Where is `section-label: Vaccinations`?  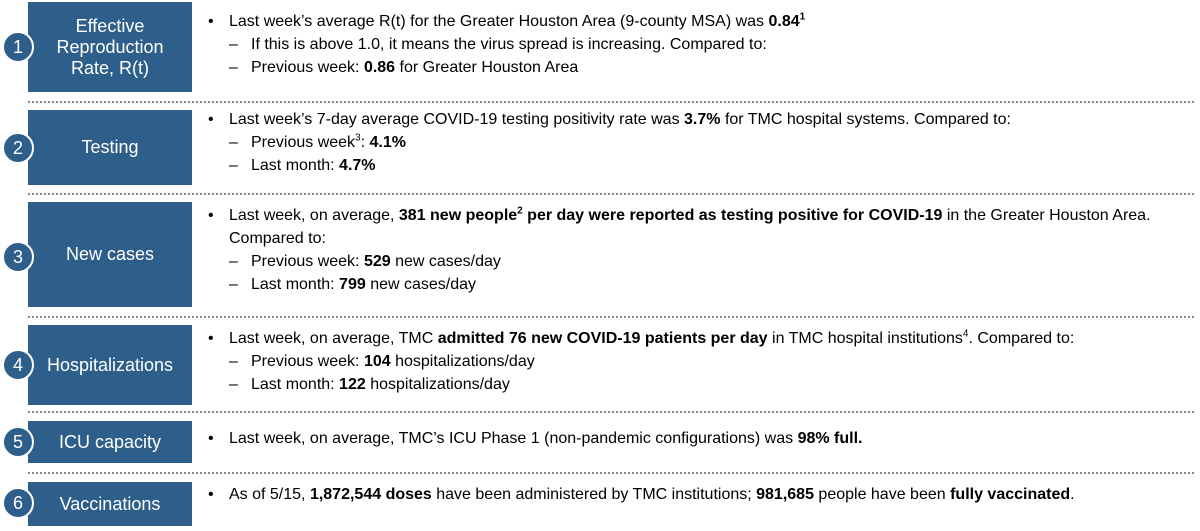
section-label: Vaccinations is located at coordinates (110, 504).